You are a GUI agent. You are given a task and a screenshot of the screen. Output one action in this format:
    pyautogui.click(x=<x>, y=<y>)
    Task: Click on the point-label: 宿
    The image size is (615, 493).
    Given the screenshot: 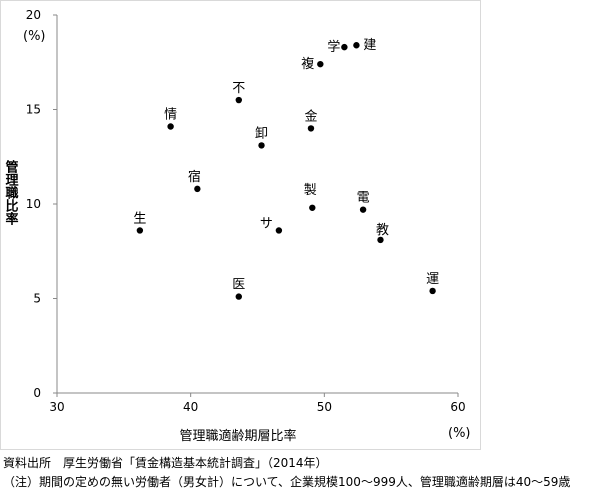 What is the action you would take?
    pyautogui.click(x=194, y=177)
    